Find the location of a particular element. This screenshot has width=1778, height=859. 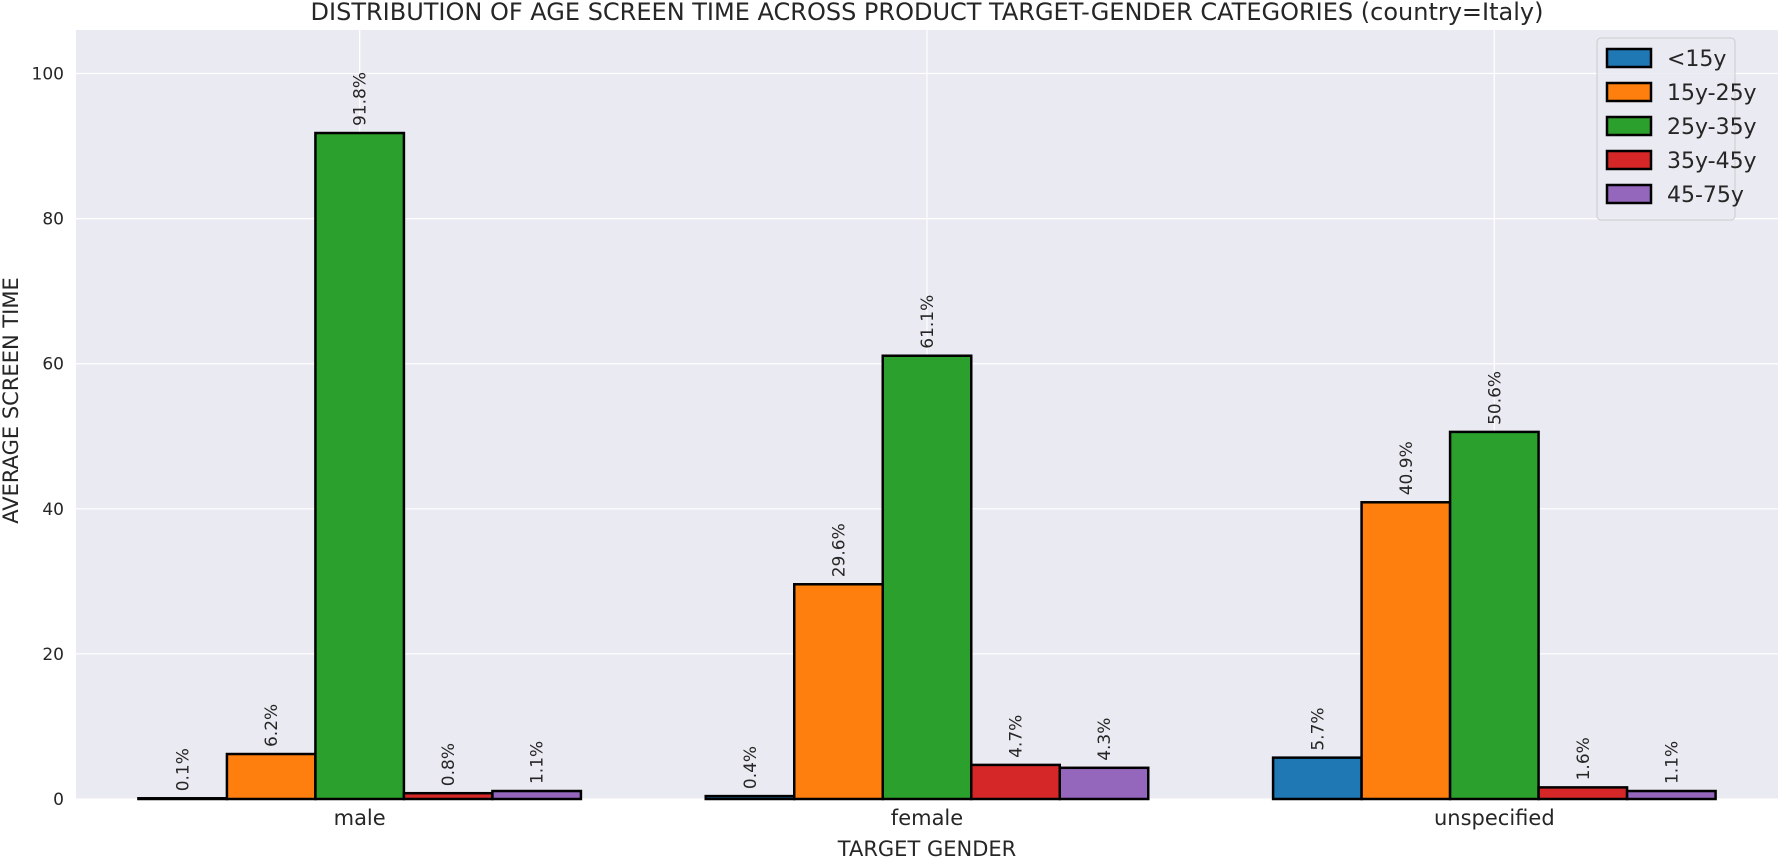

bar-value-label: 0.8% is located at coordinates (449, 764).